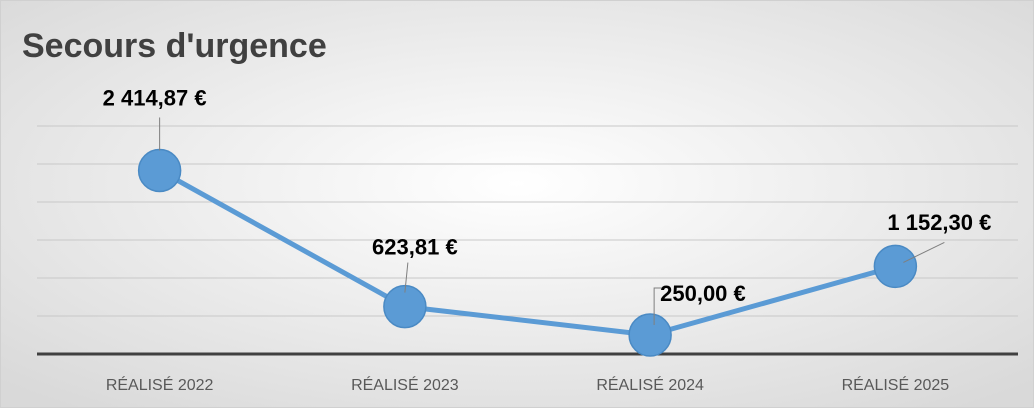  What do you see at coordinates (155, 97) in the screenshot?
I see `data-label: 2 414,87 €` at bounding box center [155, 97].